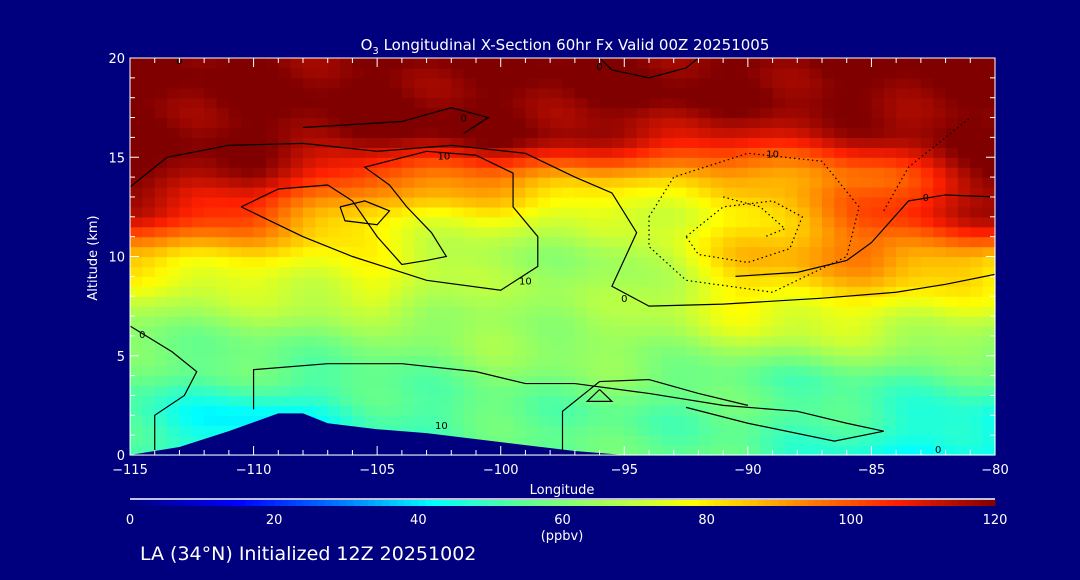 The width and height of the screenshot is (1080, 580). I want to click on y-tick-label: 5, so click(121, 357).